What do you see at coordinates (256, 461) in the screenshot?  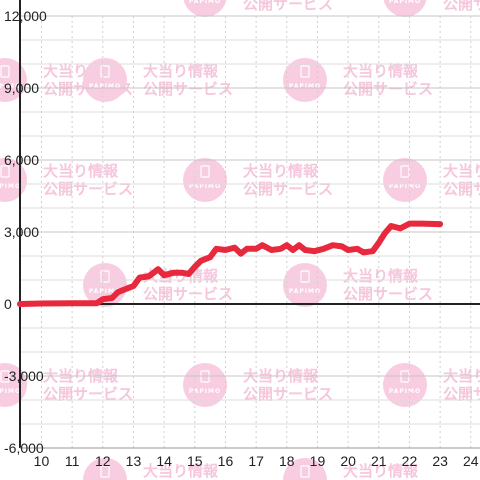 I see `x-tick-label: 17` at bounding box center [256, 461].